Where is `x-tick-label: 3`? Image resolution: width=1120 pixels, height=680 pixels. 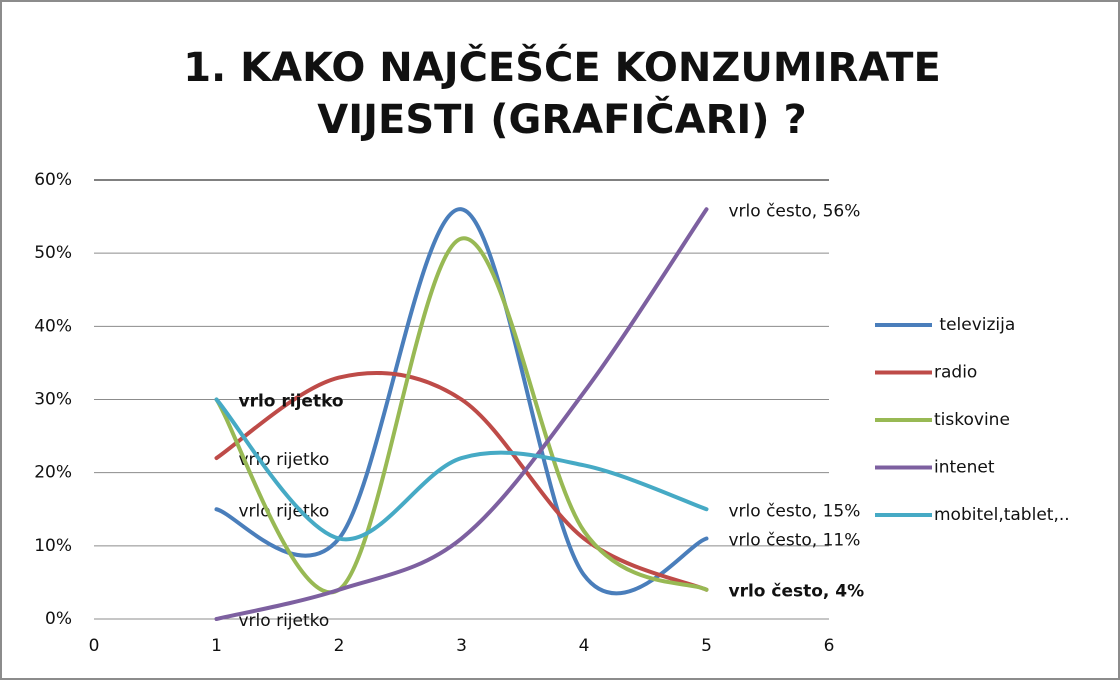
x-tick-label: 3 is located at coordinates (461, 646).